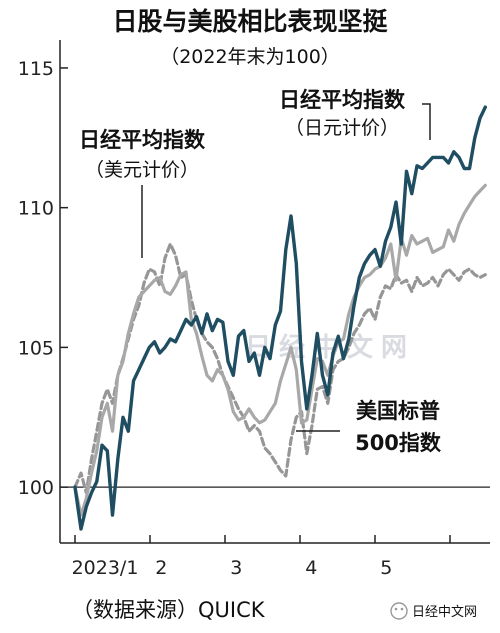 This screenshot has height=633, width=500. Describe the element at coordinates (386, 568) in the screenshot. I see `x-tick-label: 5` at that location.